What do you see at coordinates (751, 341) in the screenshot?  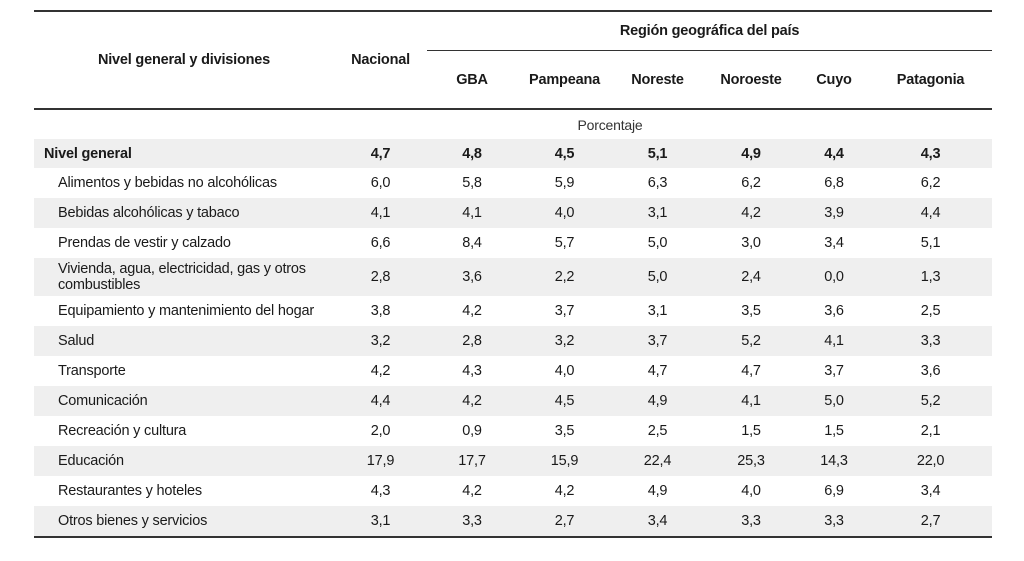 I see `value-noroeste: 5,2` at bounding box center [751, 341].